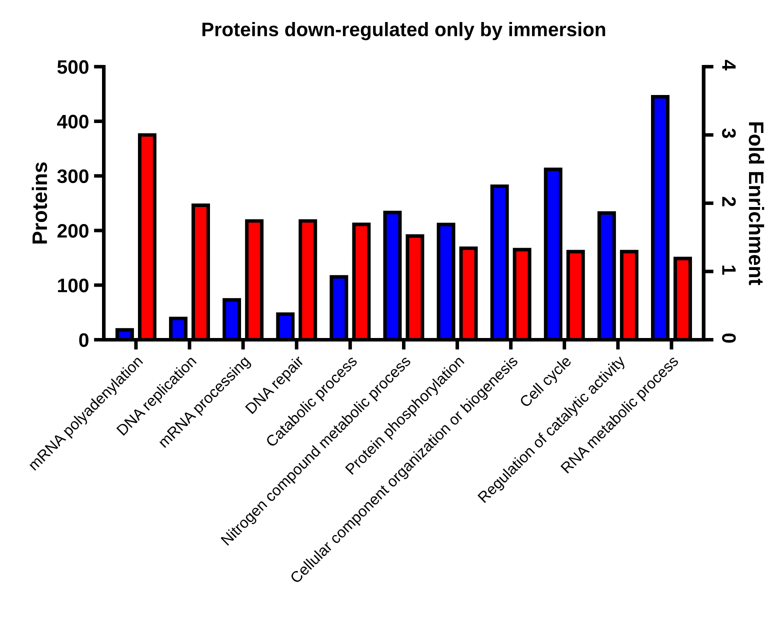  Describe the element at coordinates (404, 31) in the screenshot. I see `chart-title: Proteins down-regulated only by immersion` at that location.